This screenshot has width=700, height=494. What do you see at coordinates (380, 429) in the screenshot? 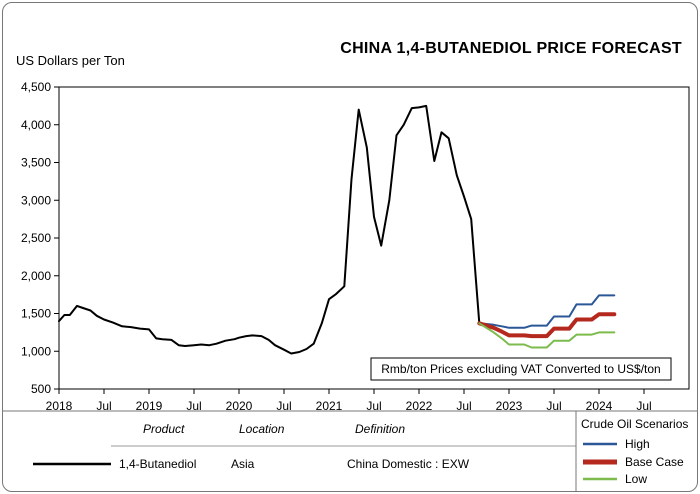
I see `table-header-definition: Definition` at bounding box center [380, 429].